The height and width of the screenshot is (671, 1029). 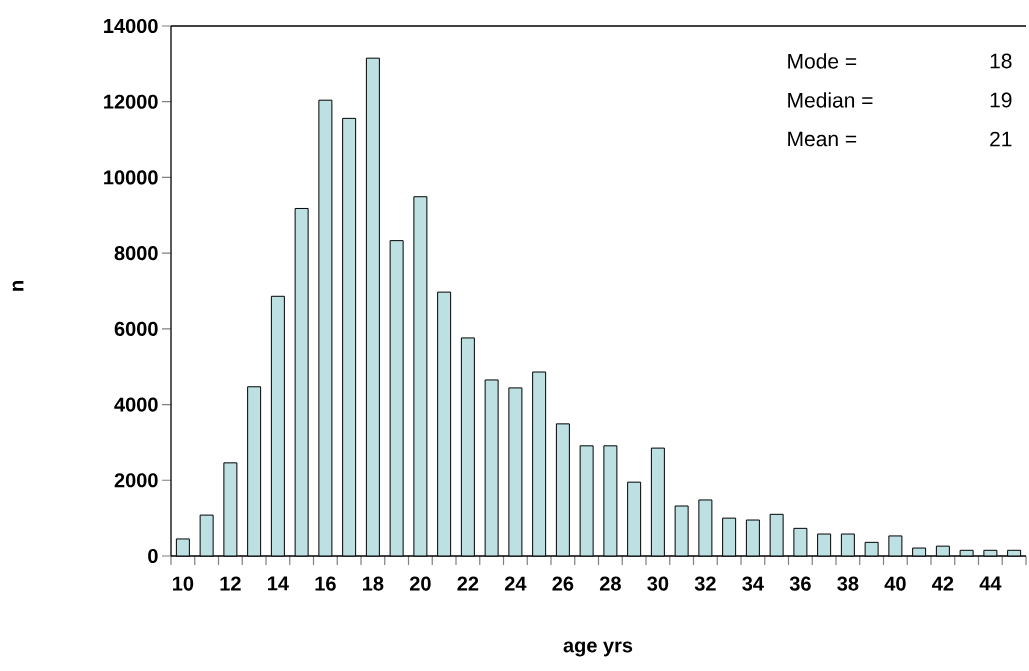 What do you see at coordinates (895, 583) in the screenshot?
I see `x-tick-label: 40` at bounding box center [895, 583].